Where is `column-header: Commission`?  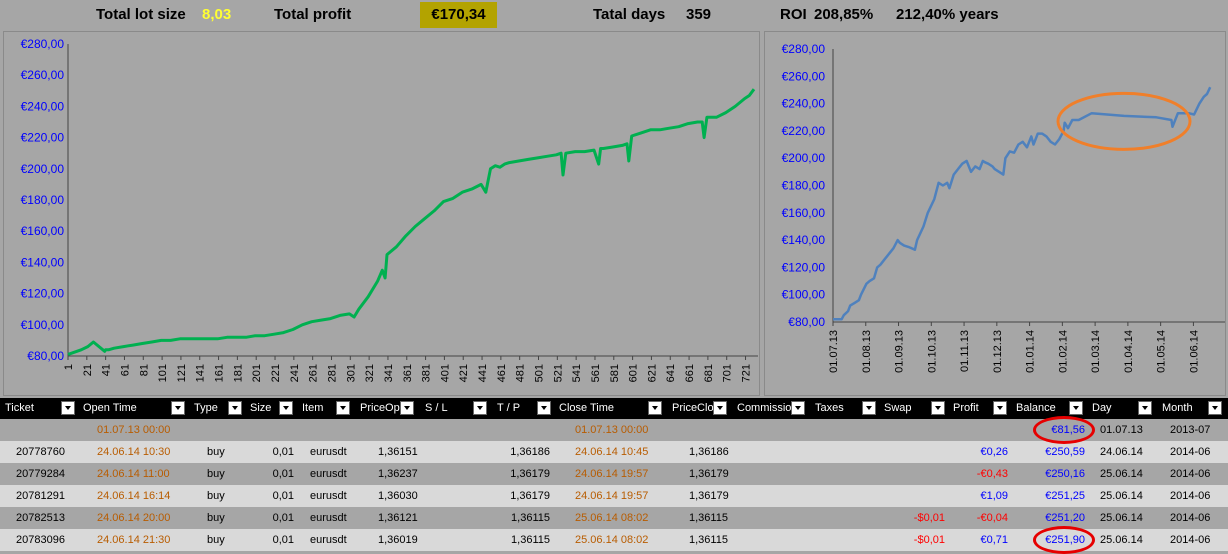 column-header: Commission is located at coordinates (764, 408).